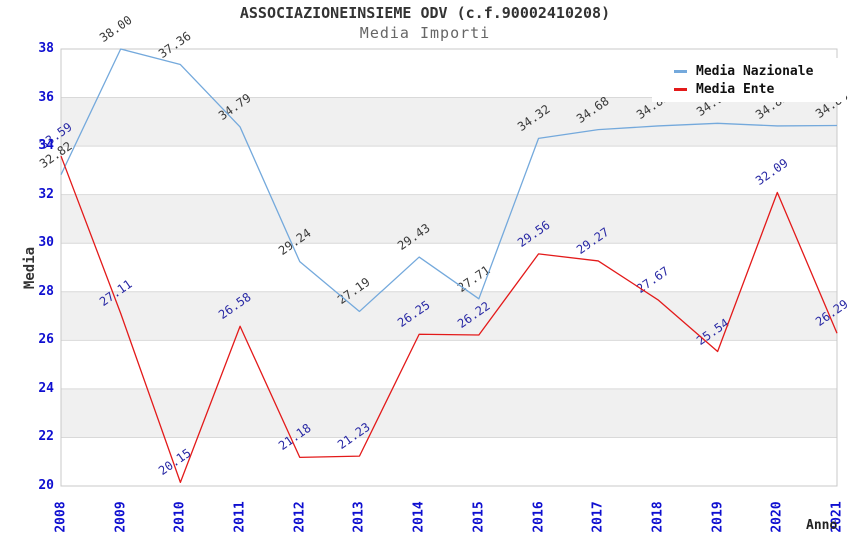  I want to click on x-tick-label: 2011, so click(240, 517).